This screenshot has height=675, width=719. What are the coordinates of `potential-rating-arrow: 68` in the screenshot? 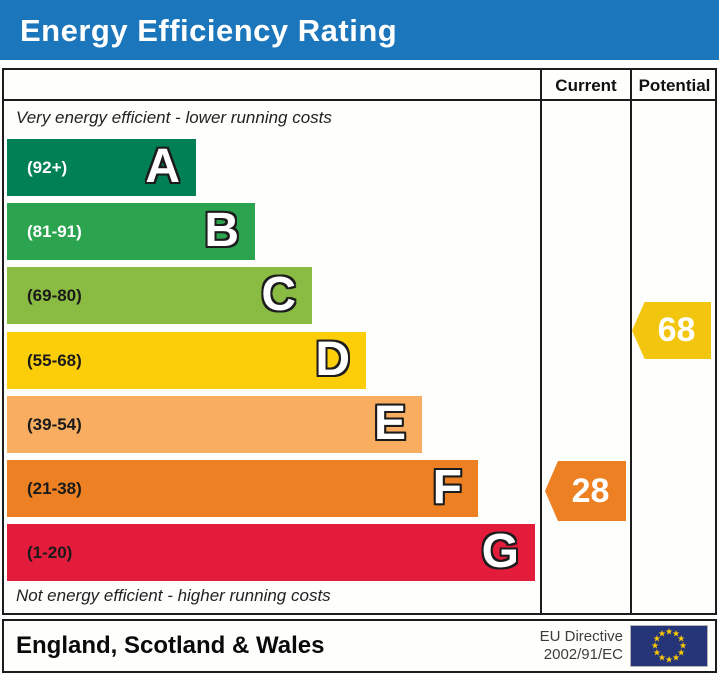 It's located at (671, 330).